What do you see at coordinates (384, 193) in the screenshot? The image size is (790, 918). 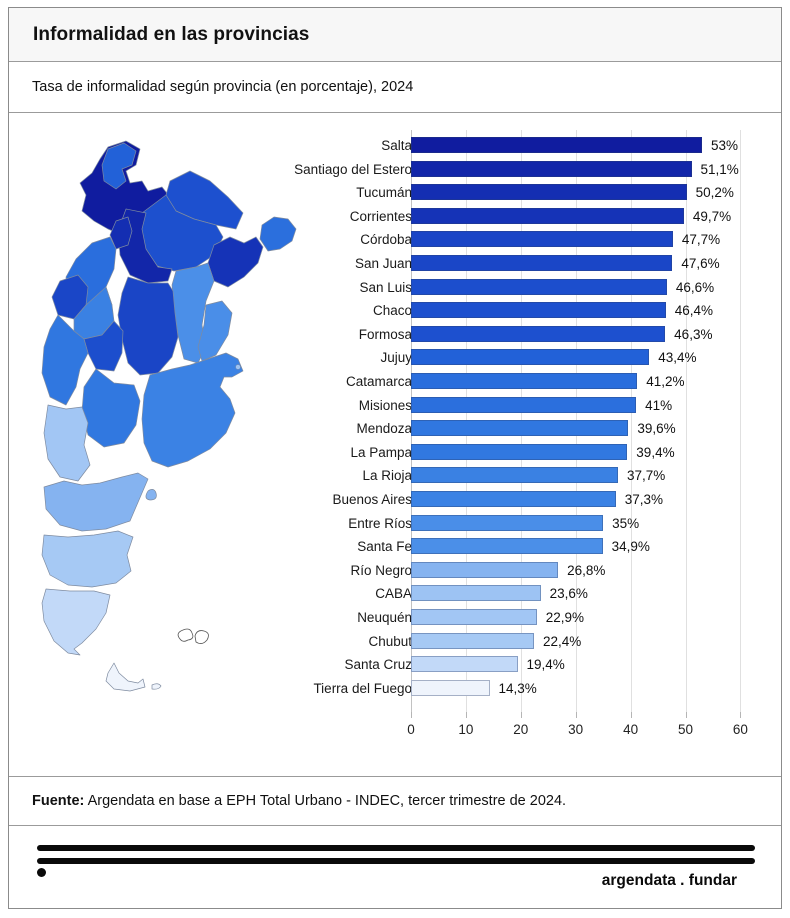 I see `bar-category-label: Tucumán` at bounding box center [384, 193].